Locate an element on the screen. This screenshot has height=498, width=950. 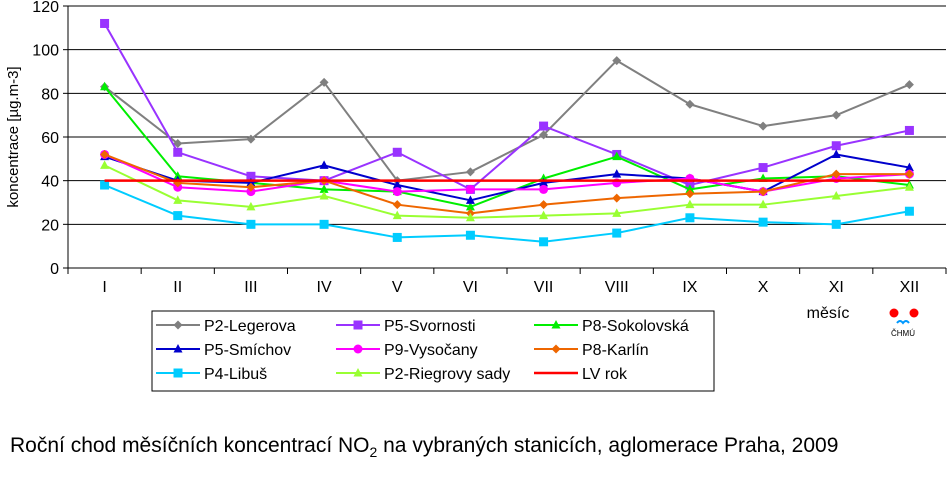
x-tick-label-VII: VII is located at coordinates (544, 287).